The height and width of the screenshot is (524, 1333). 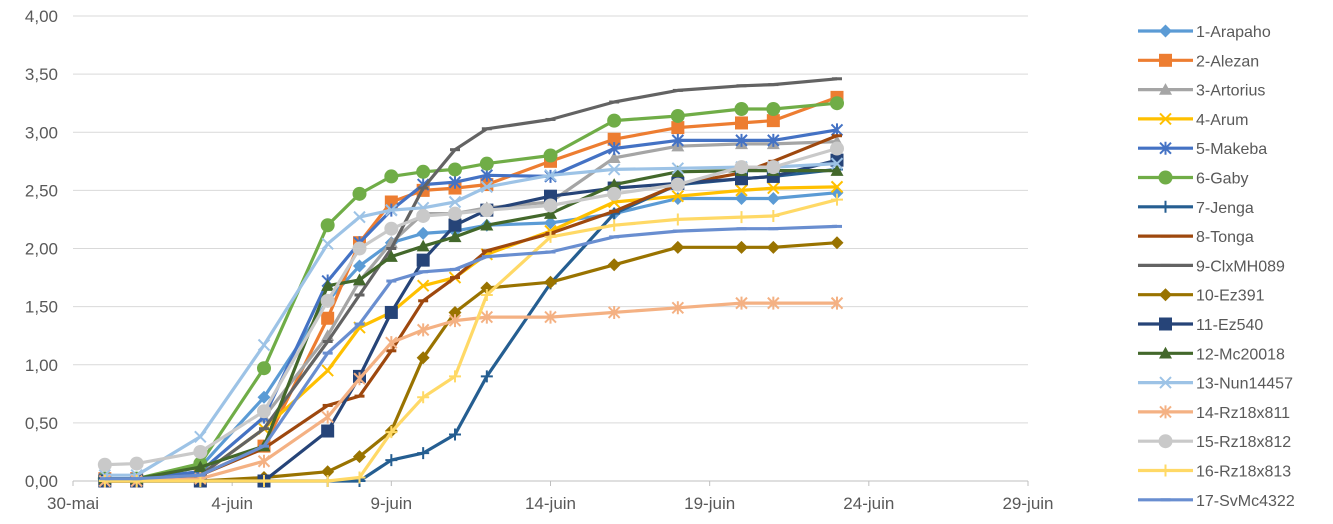 I want to click on legend-entry: 11-Ez540, so click(x=1200, y=325).